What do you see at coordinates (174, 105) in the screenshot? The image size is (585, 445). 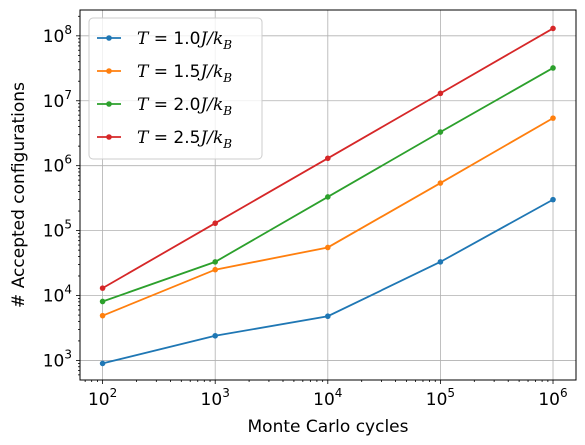 I see `legend-label-value: = 2.0` at bounding box center [174, 105].